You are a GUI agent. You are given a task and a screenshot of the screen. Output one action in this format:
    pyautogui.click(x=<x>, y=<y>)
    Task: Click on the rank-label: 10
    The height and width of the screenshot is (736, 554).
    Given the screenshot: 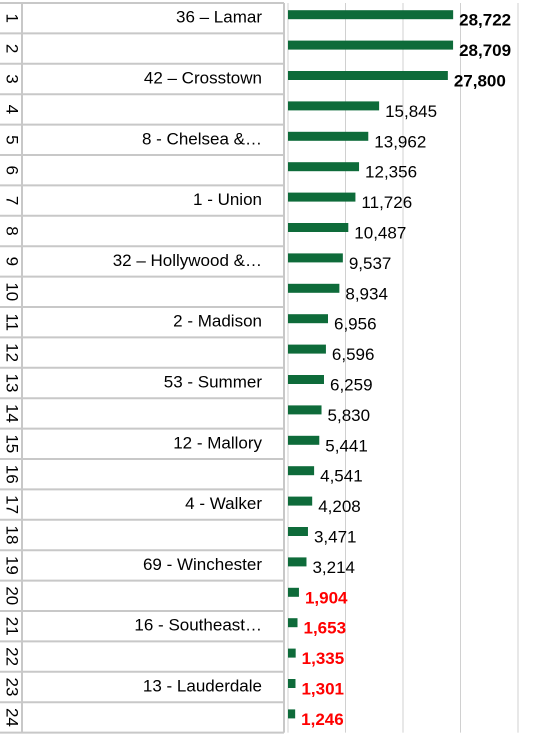 What is the action you would take?
    pyautogui.click(x=12, y=291)
    